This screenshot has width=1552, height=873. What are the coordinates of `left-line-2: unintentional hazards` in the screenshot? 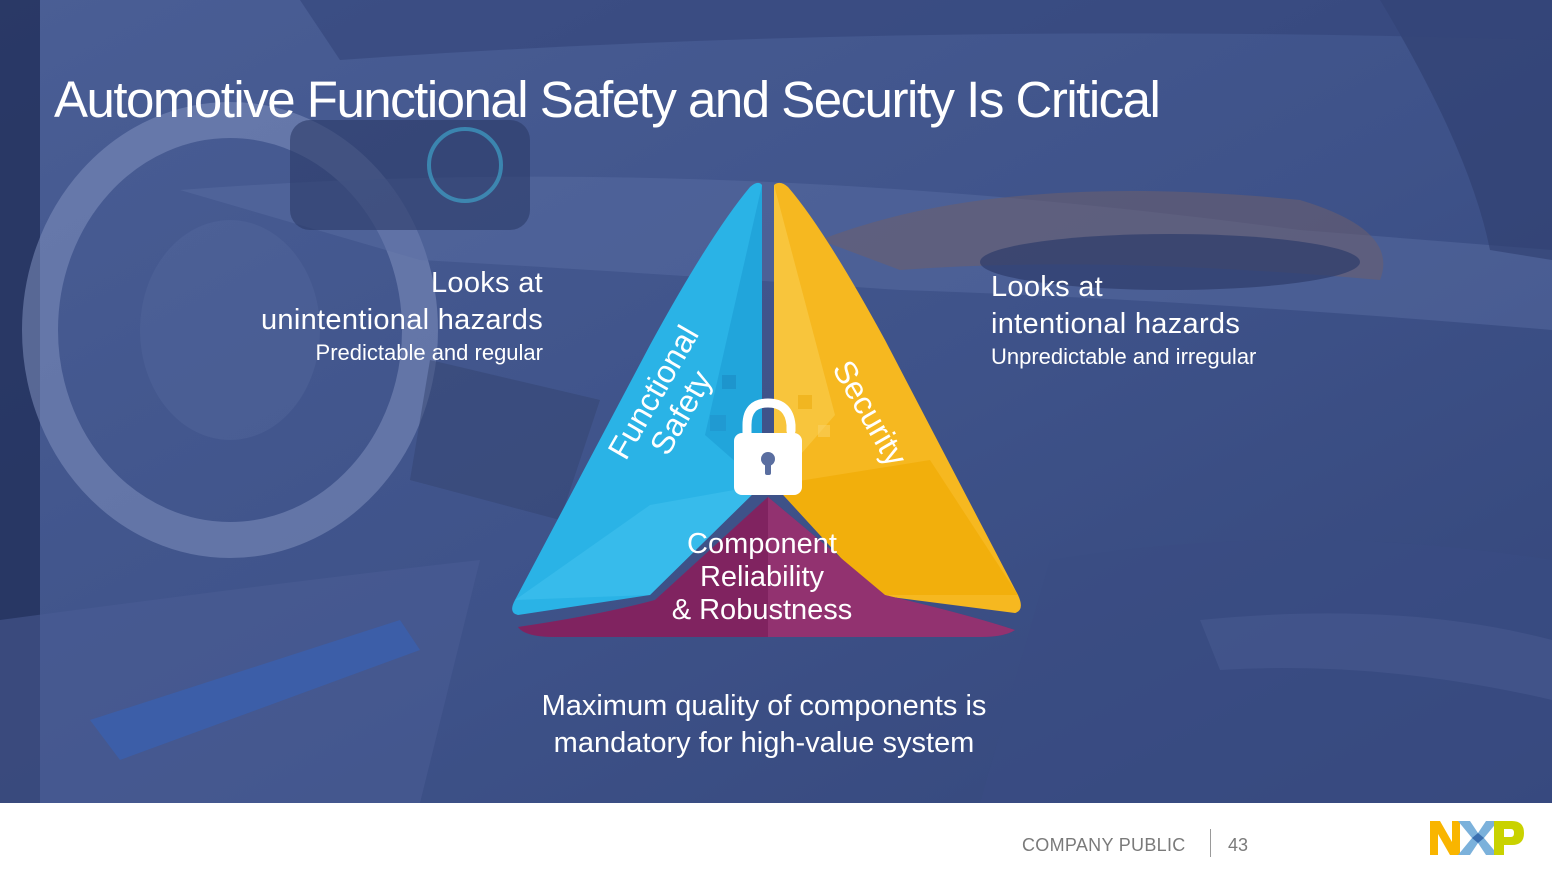 It's located at (402, 320).